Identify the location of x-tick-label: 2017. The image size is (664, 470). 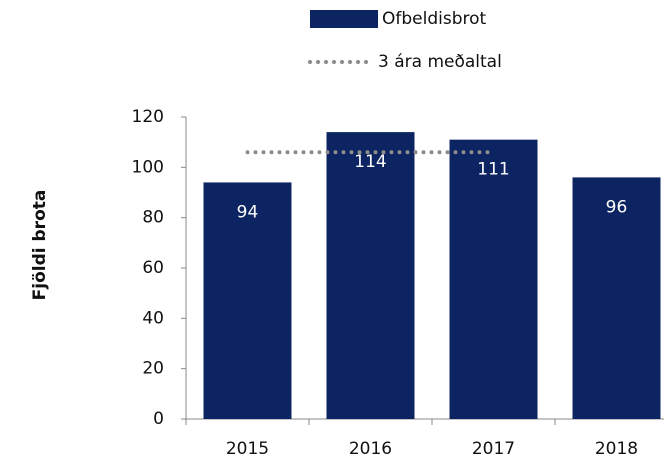
(493, 449).